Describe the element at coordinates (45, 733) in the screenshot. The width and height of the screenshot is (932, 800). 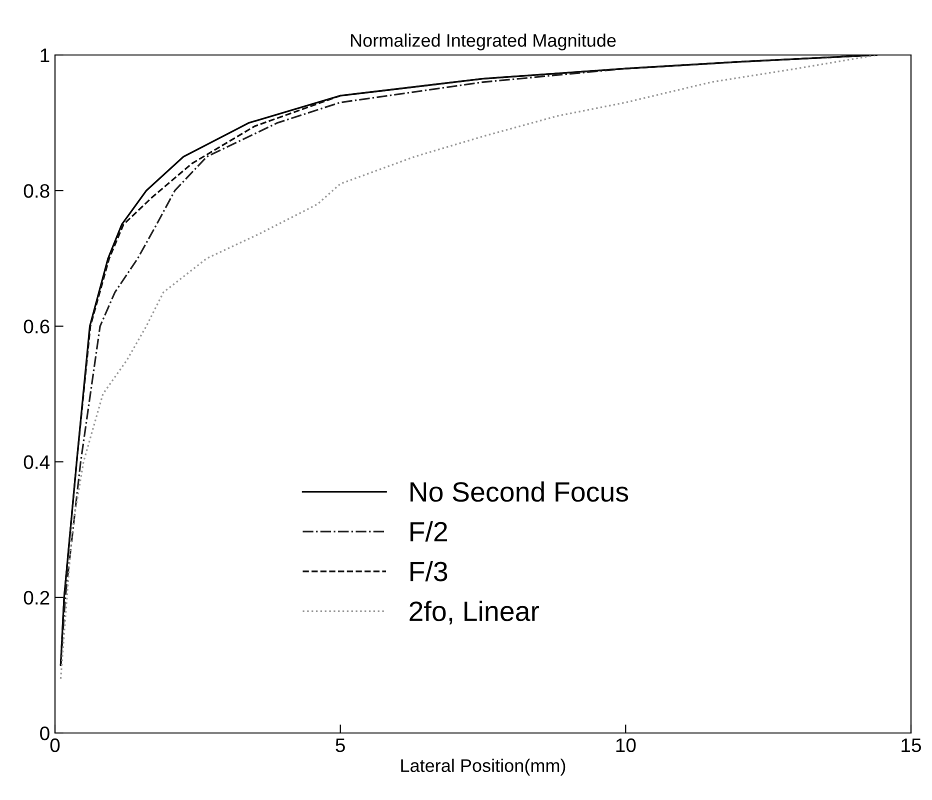
I see `y-tick-label: 0` at that location.